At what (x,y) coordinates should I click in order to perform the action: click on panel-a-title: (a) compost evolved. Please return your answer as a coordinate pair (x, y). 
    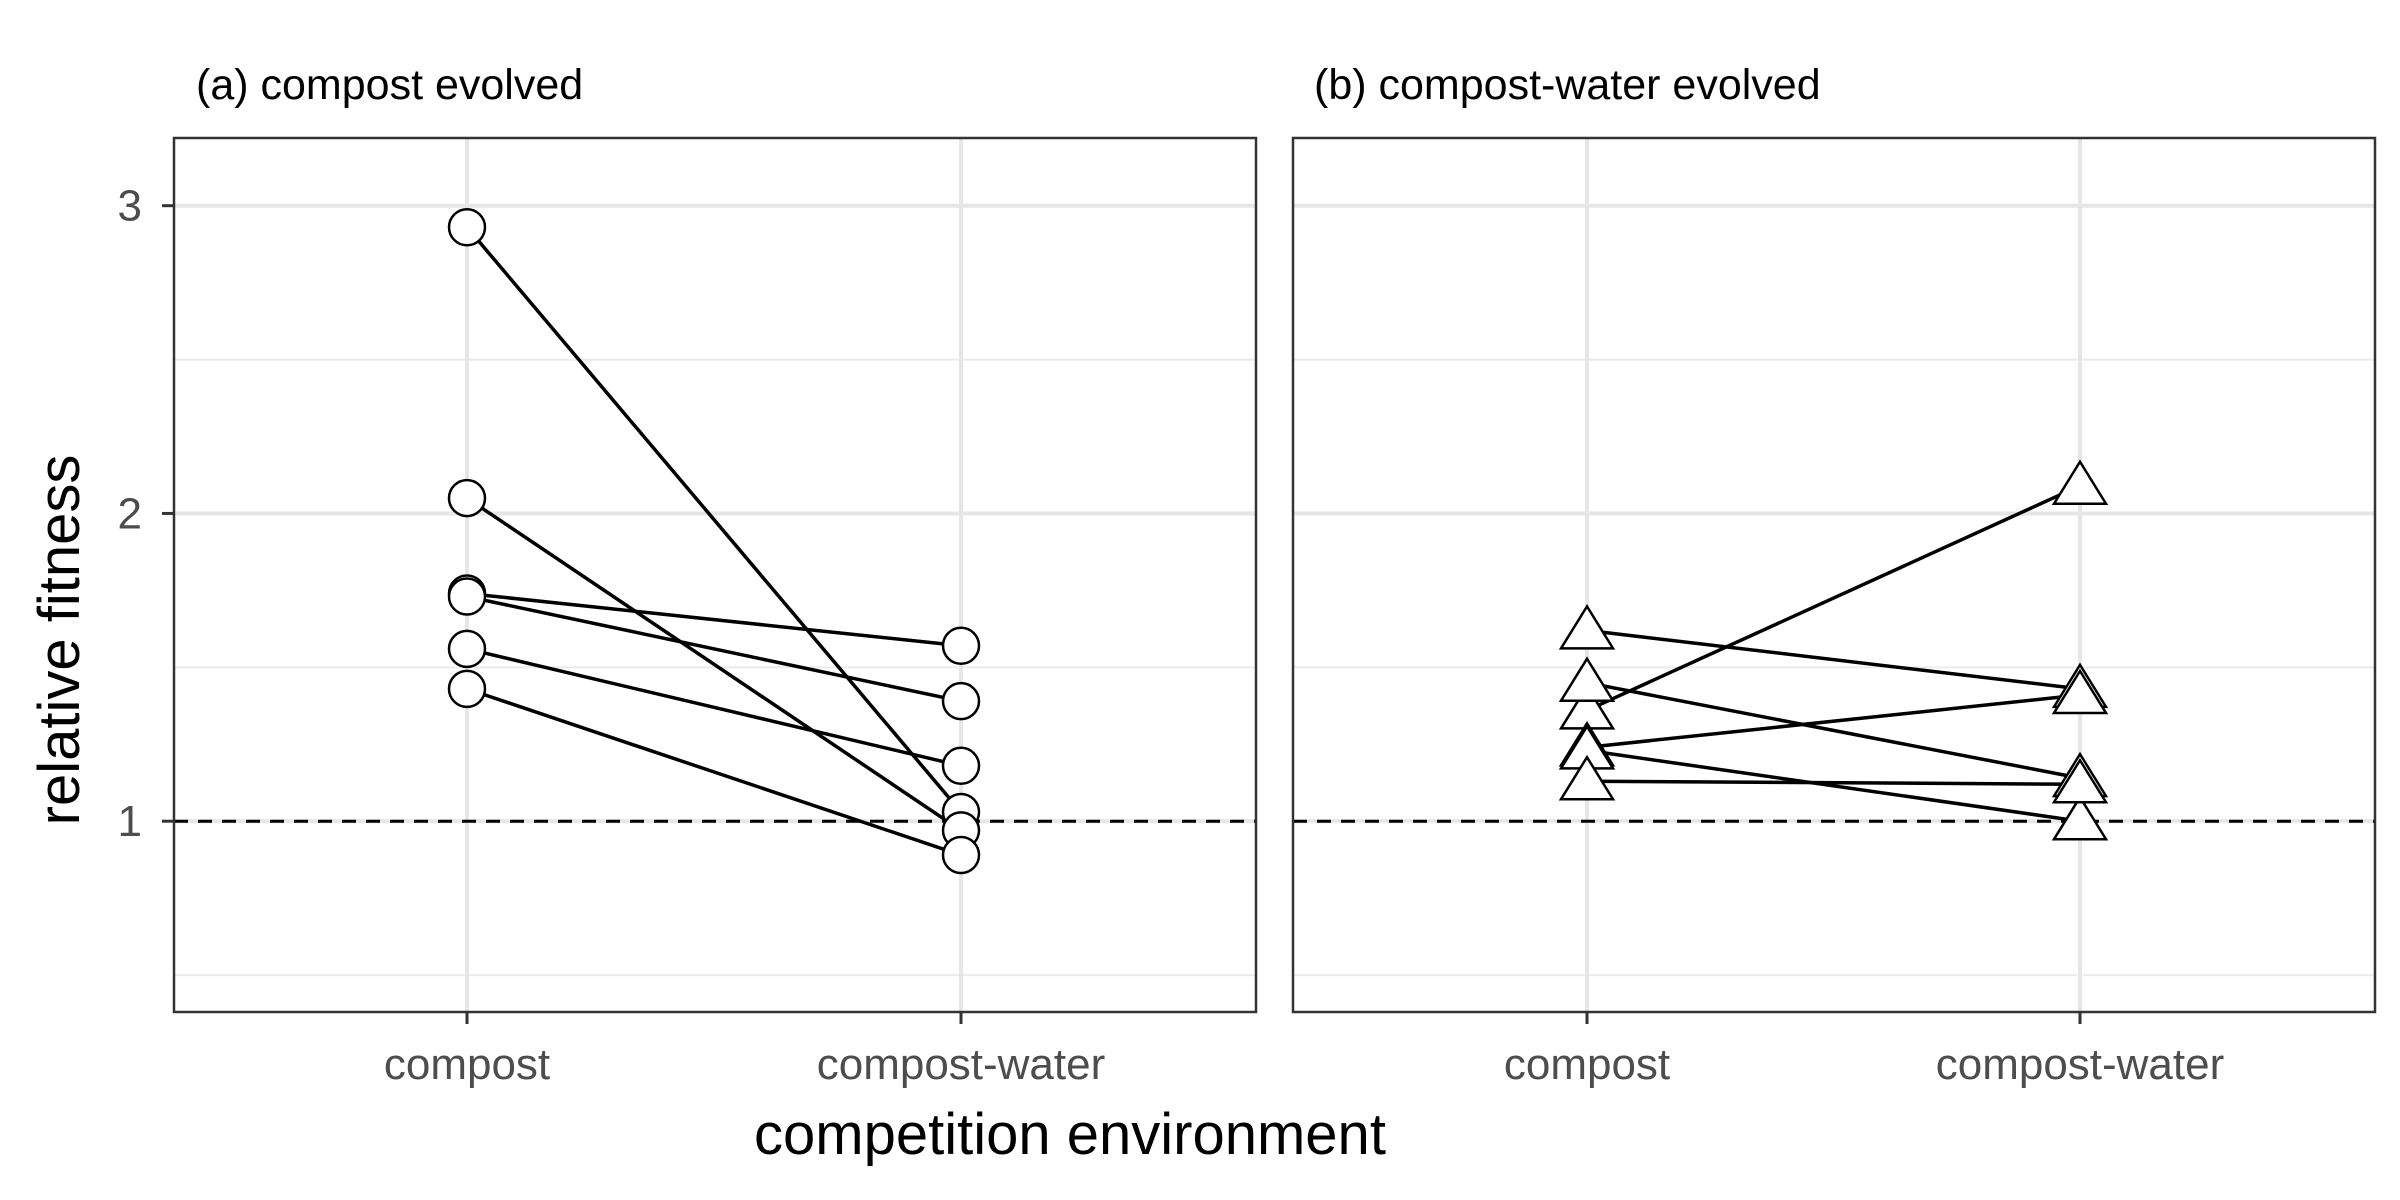
    Looking at the image, I should click on (389, 85).